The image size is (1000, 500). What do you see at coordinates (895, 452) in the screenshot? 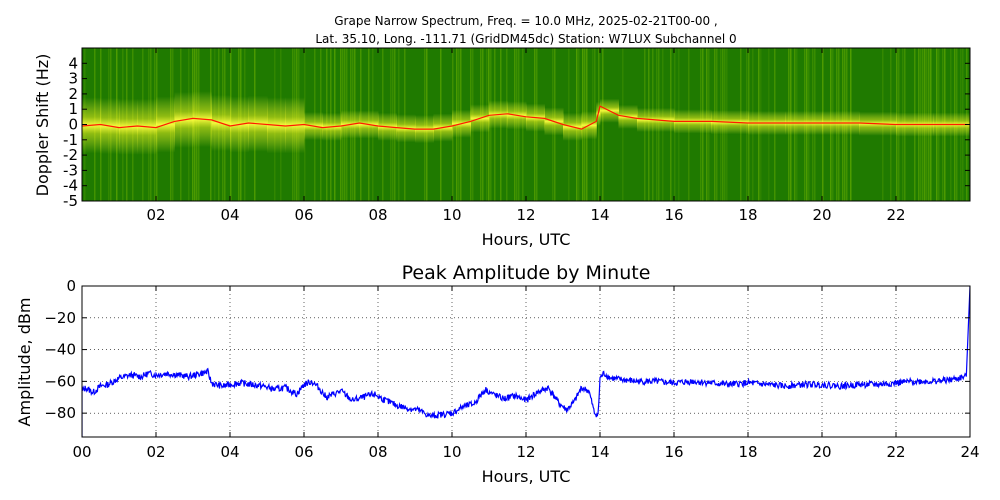
I see `amplitude-x-tick-label: 22` at bounding box center [895, 452].